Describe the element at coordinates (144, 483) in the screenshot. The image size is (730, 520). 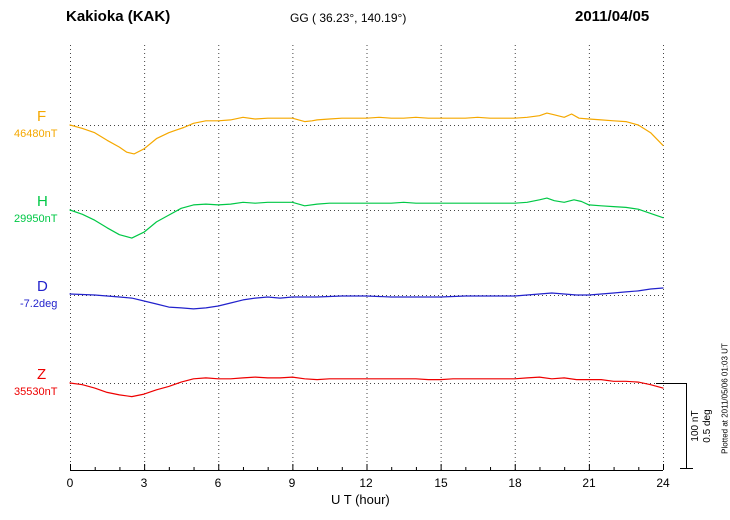
I see `x-tick-label-3: 3` at that location.